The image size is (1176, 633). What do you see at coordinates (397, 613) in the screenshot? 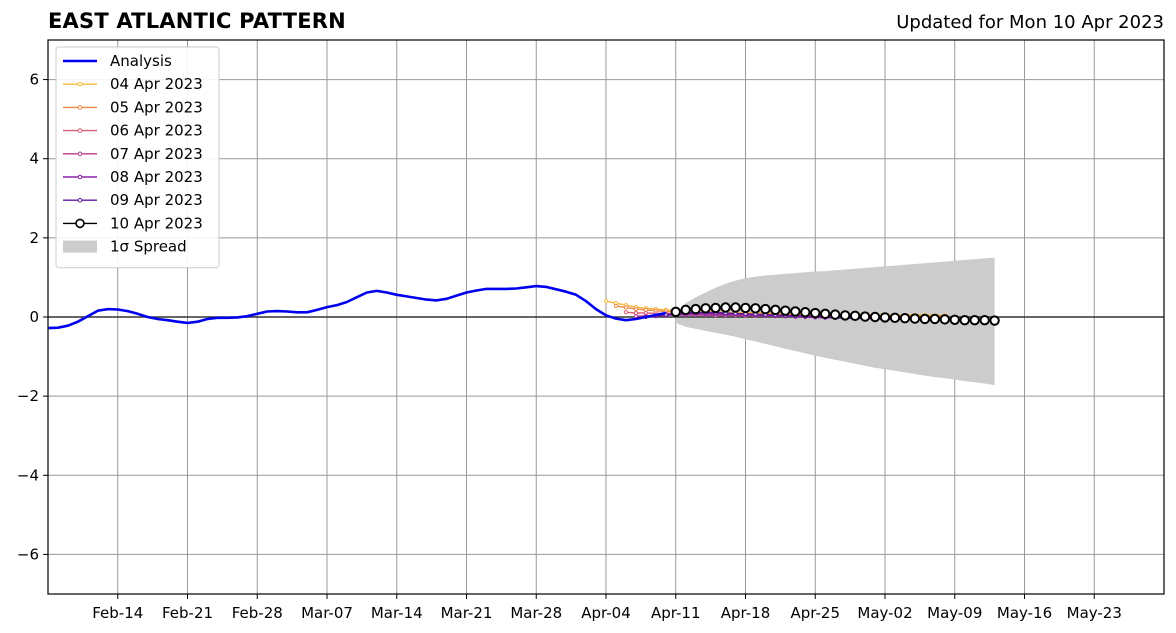
I see `x-tick-label: Mar-14` at bounding box center [397, 613].